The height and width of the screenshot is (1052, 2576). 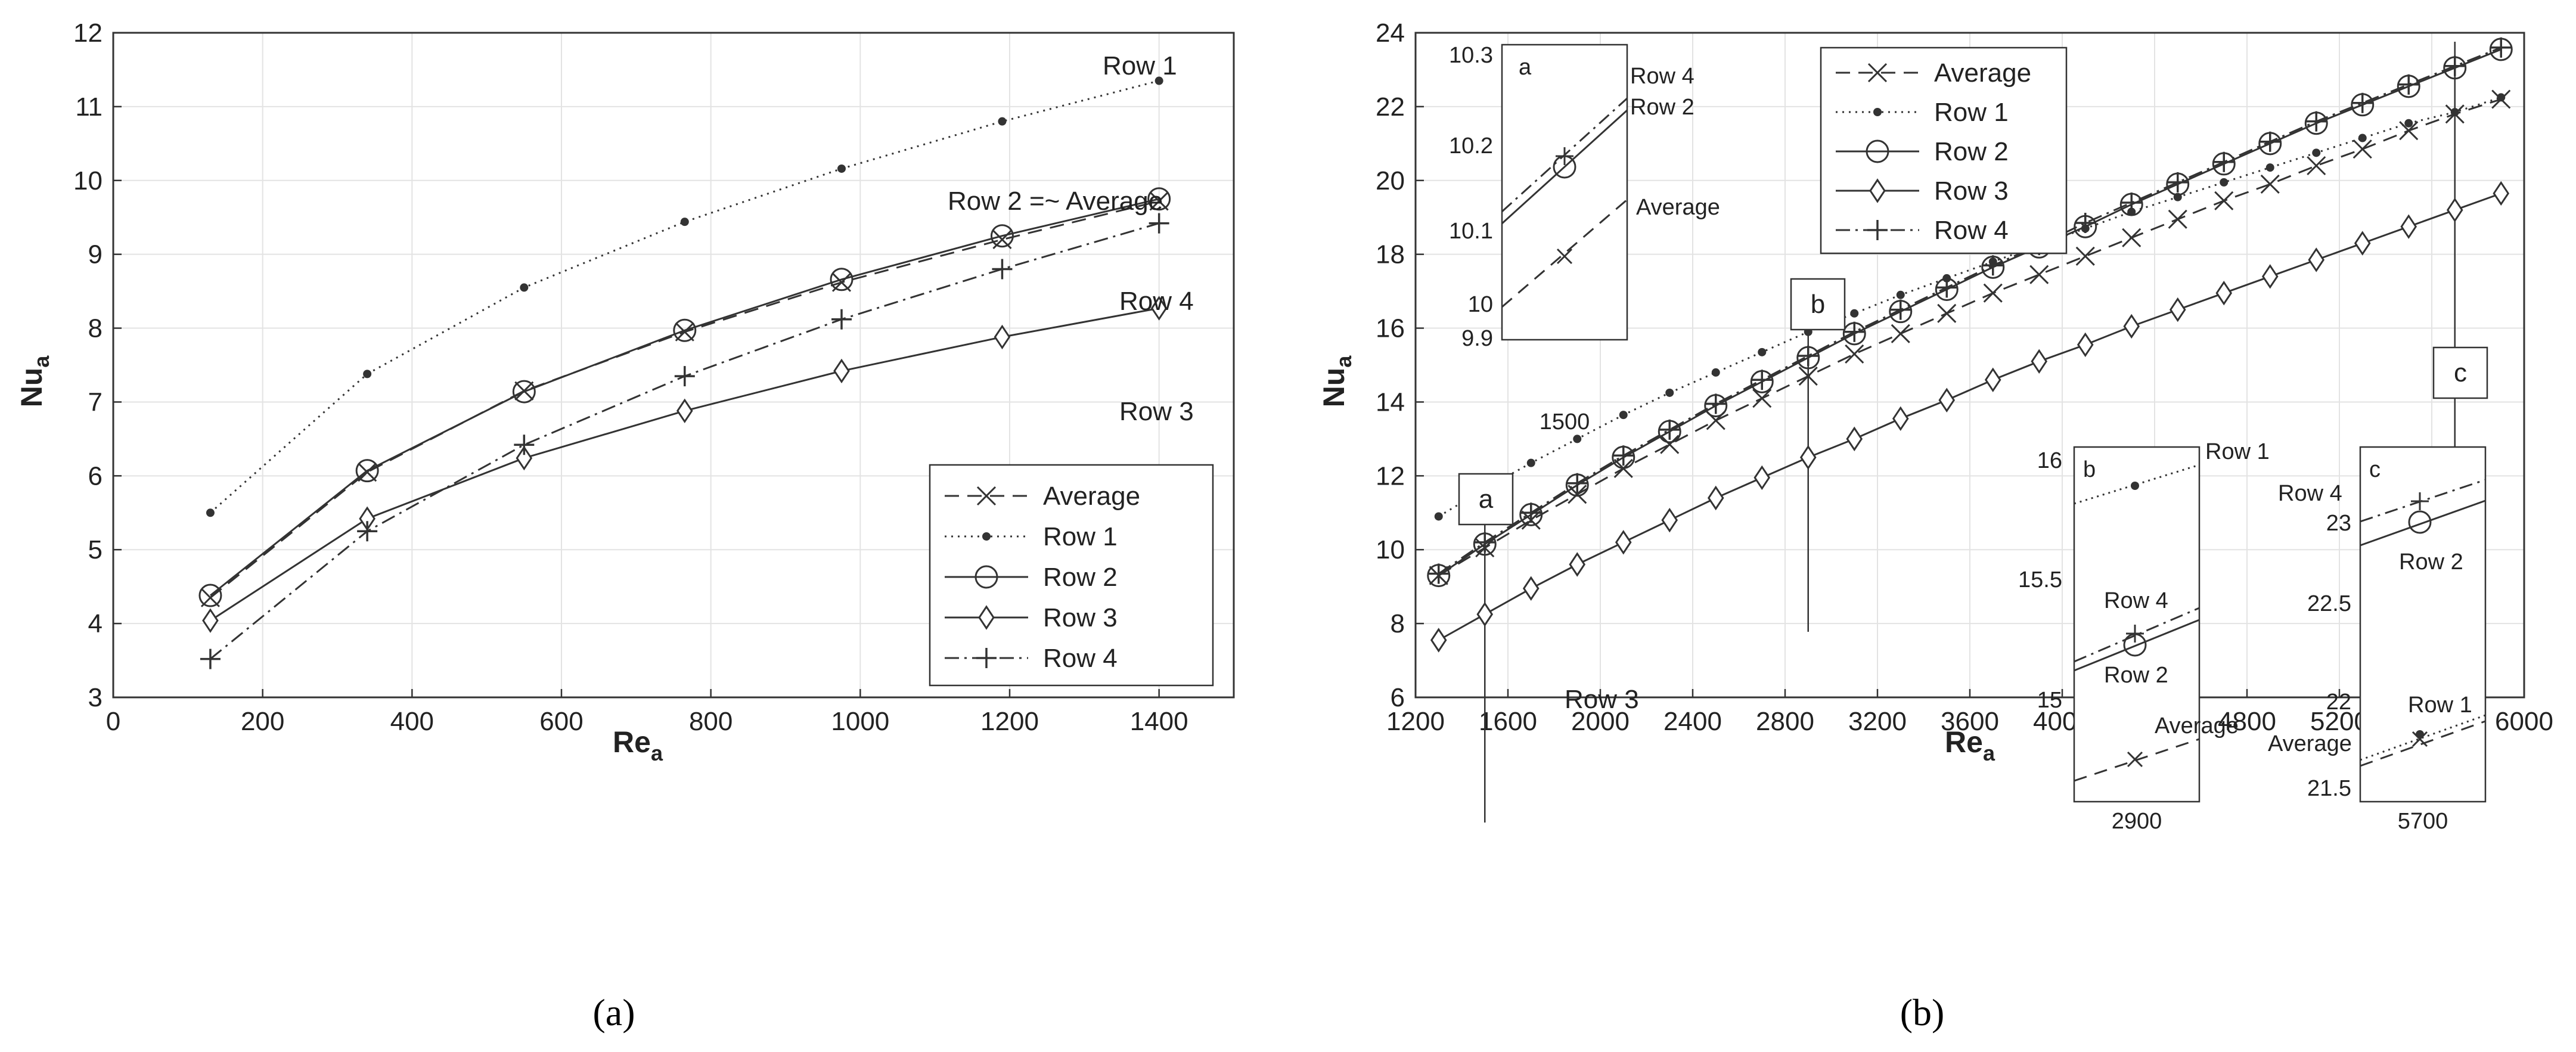 What do you see at coordinates (88, 180) in the screenshot?
I see `chart-a-ytick-label-7: 10` at bounding box center [88, 180].